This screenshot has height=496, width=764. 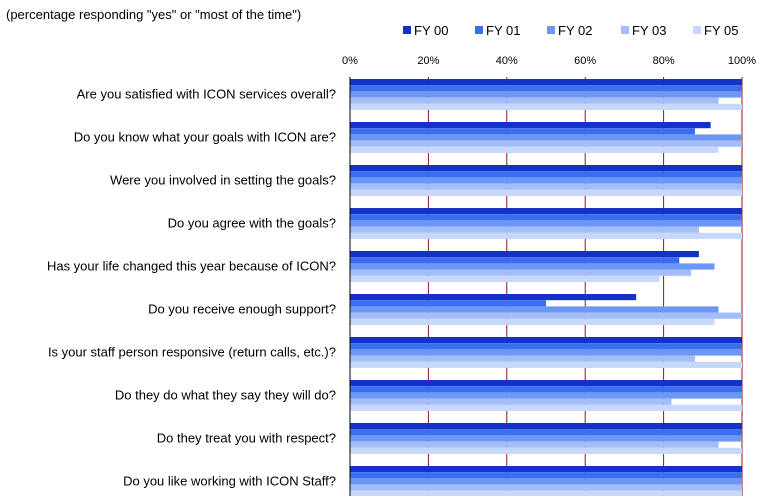 I want to click on category-label: Do you agree with the goals?, so click(x=252, y=223).